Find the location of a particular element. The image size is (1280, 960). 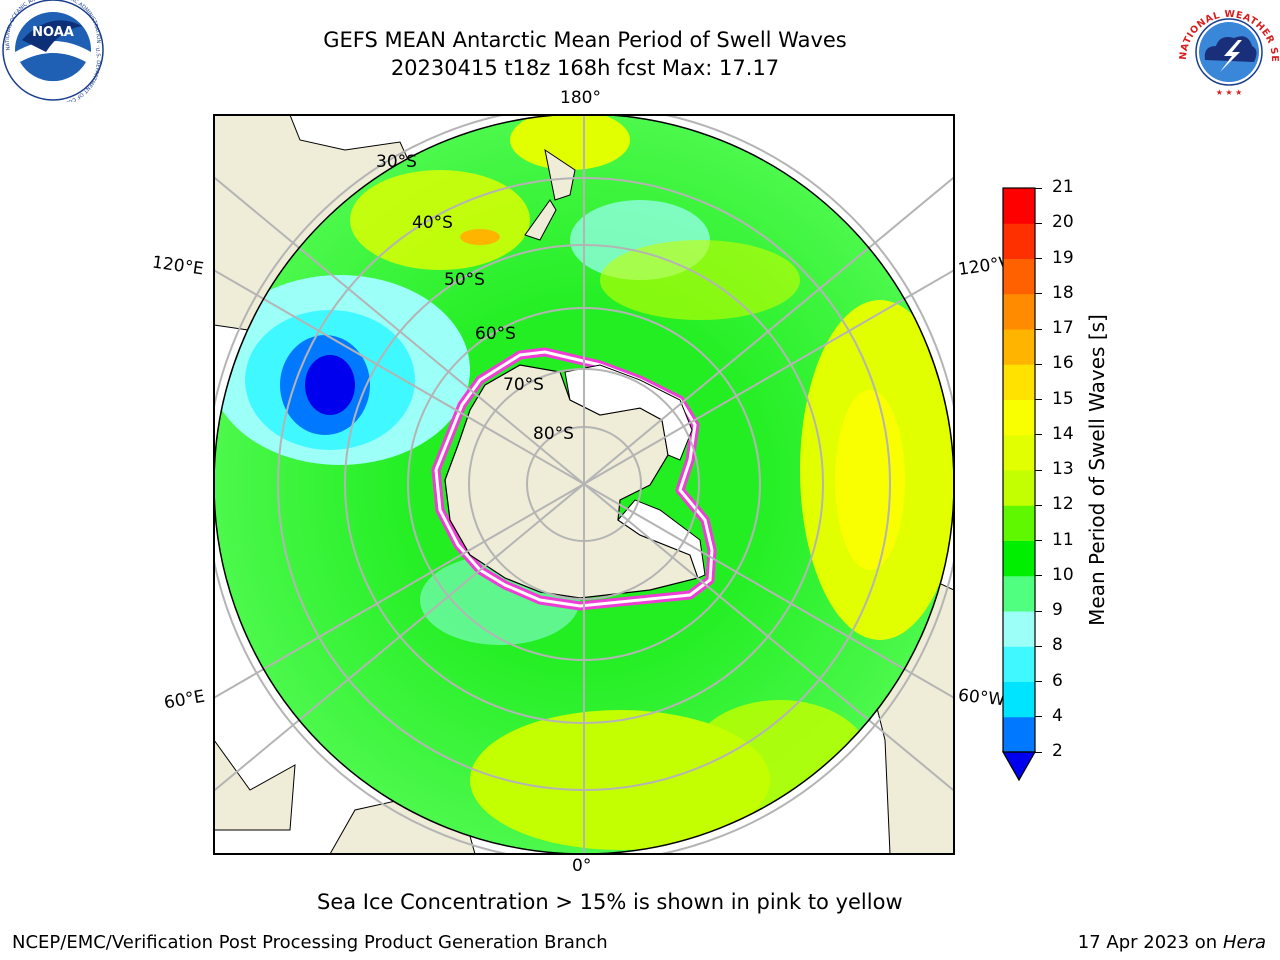

lon-label-0: 0° is located at coordinates (582, 866).